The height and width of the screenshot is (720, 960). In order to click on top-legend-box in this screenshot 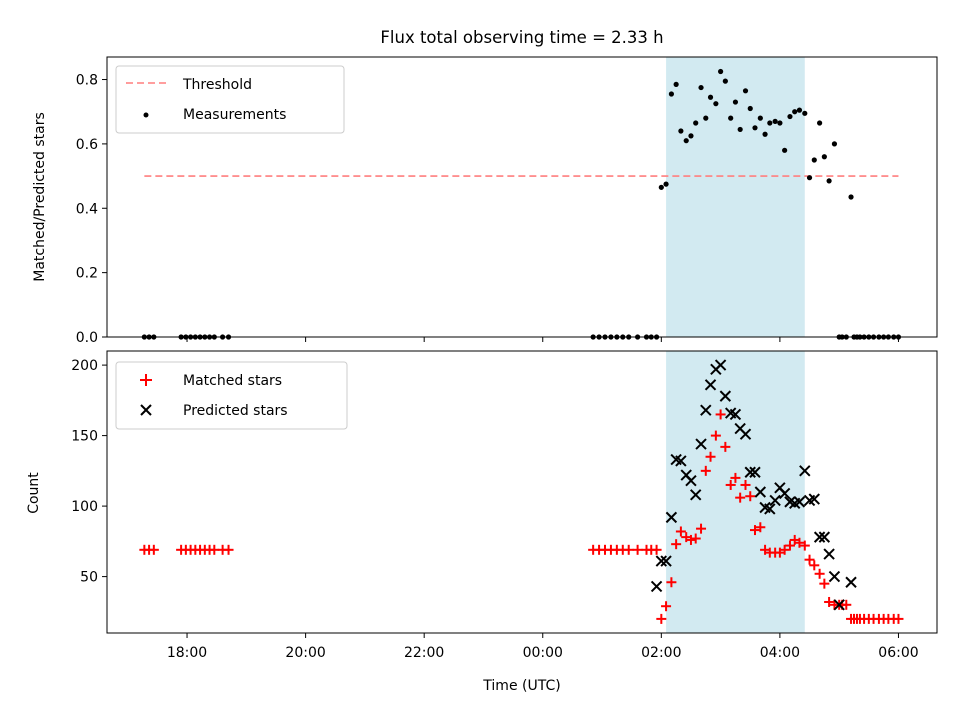, I will do `click(230, 99)`.